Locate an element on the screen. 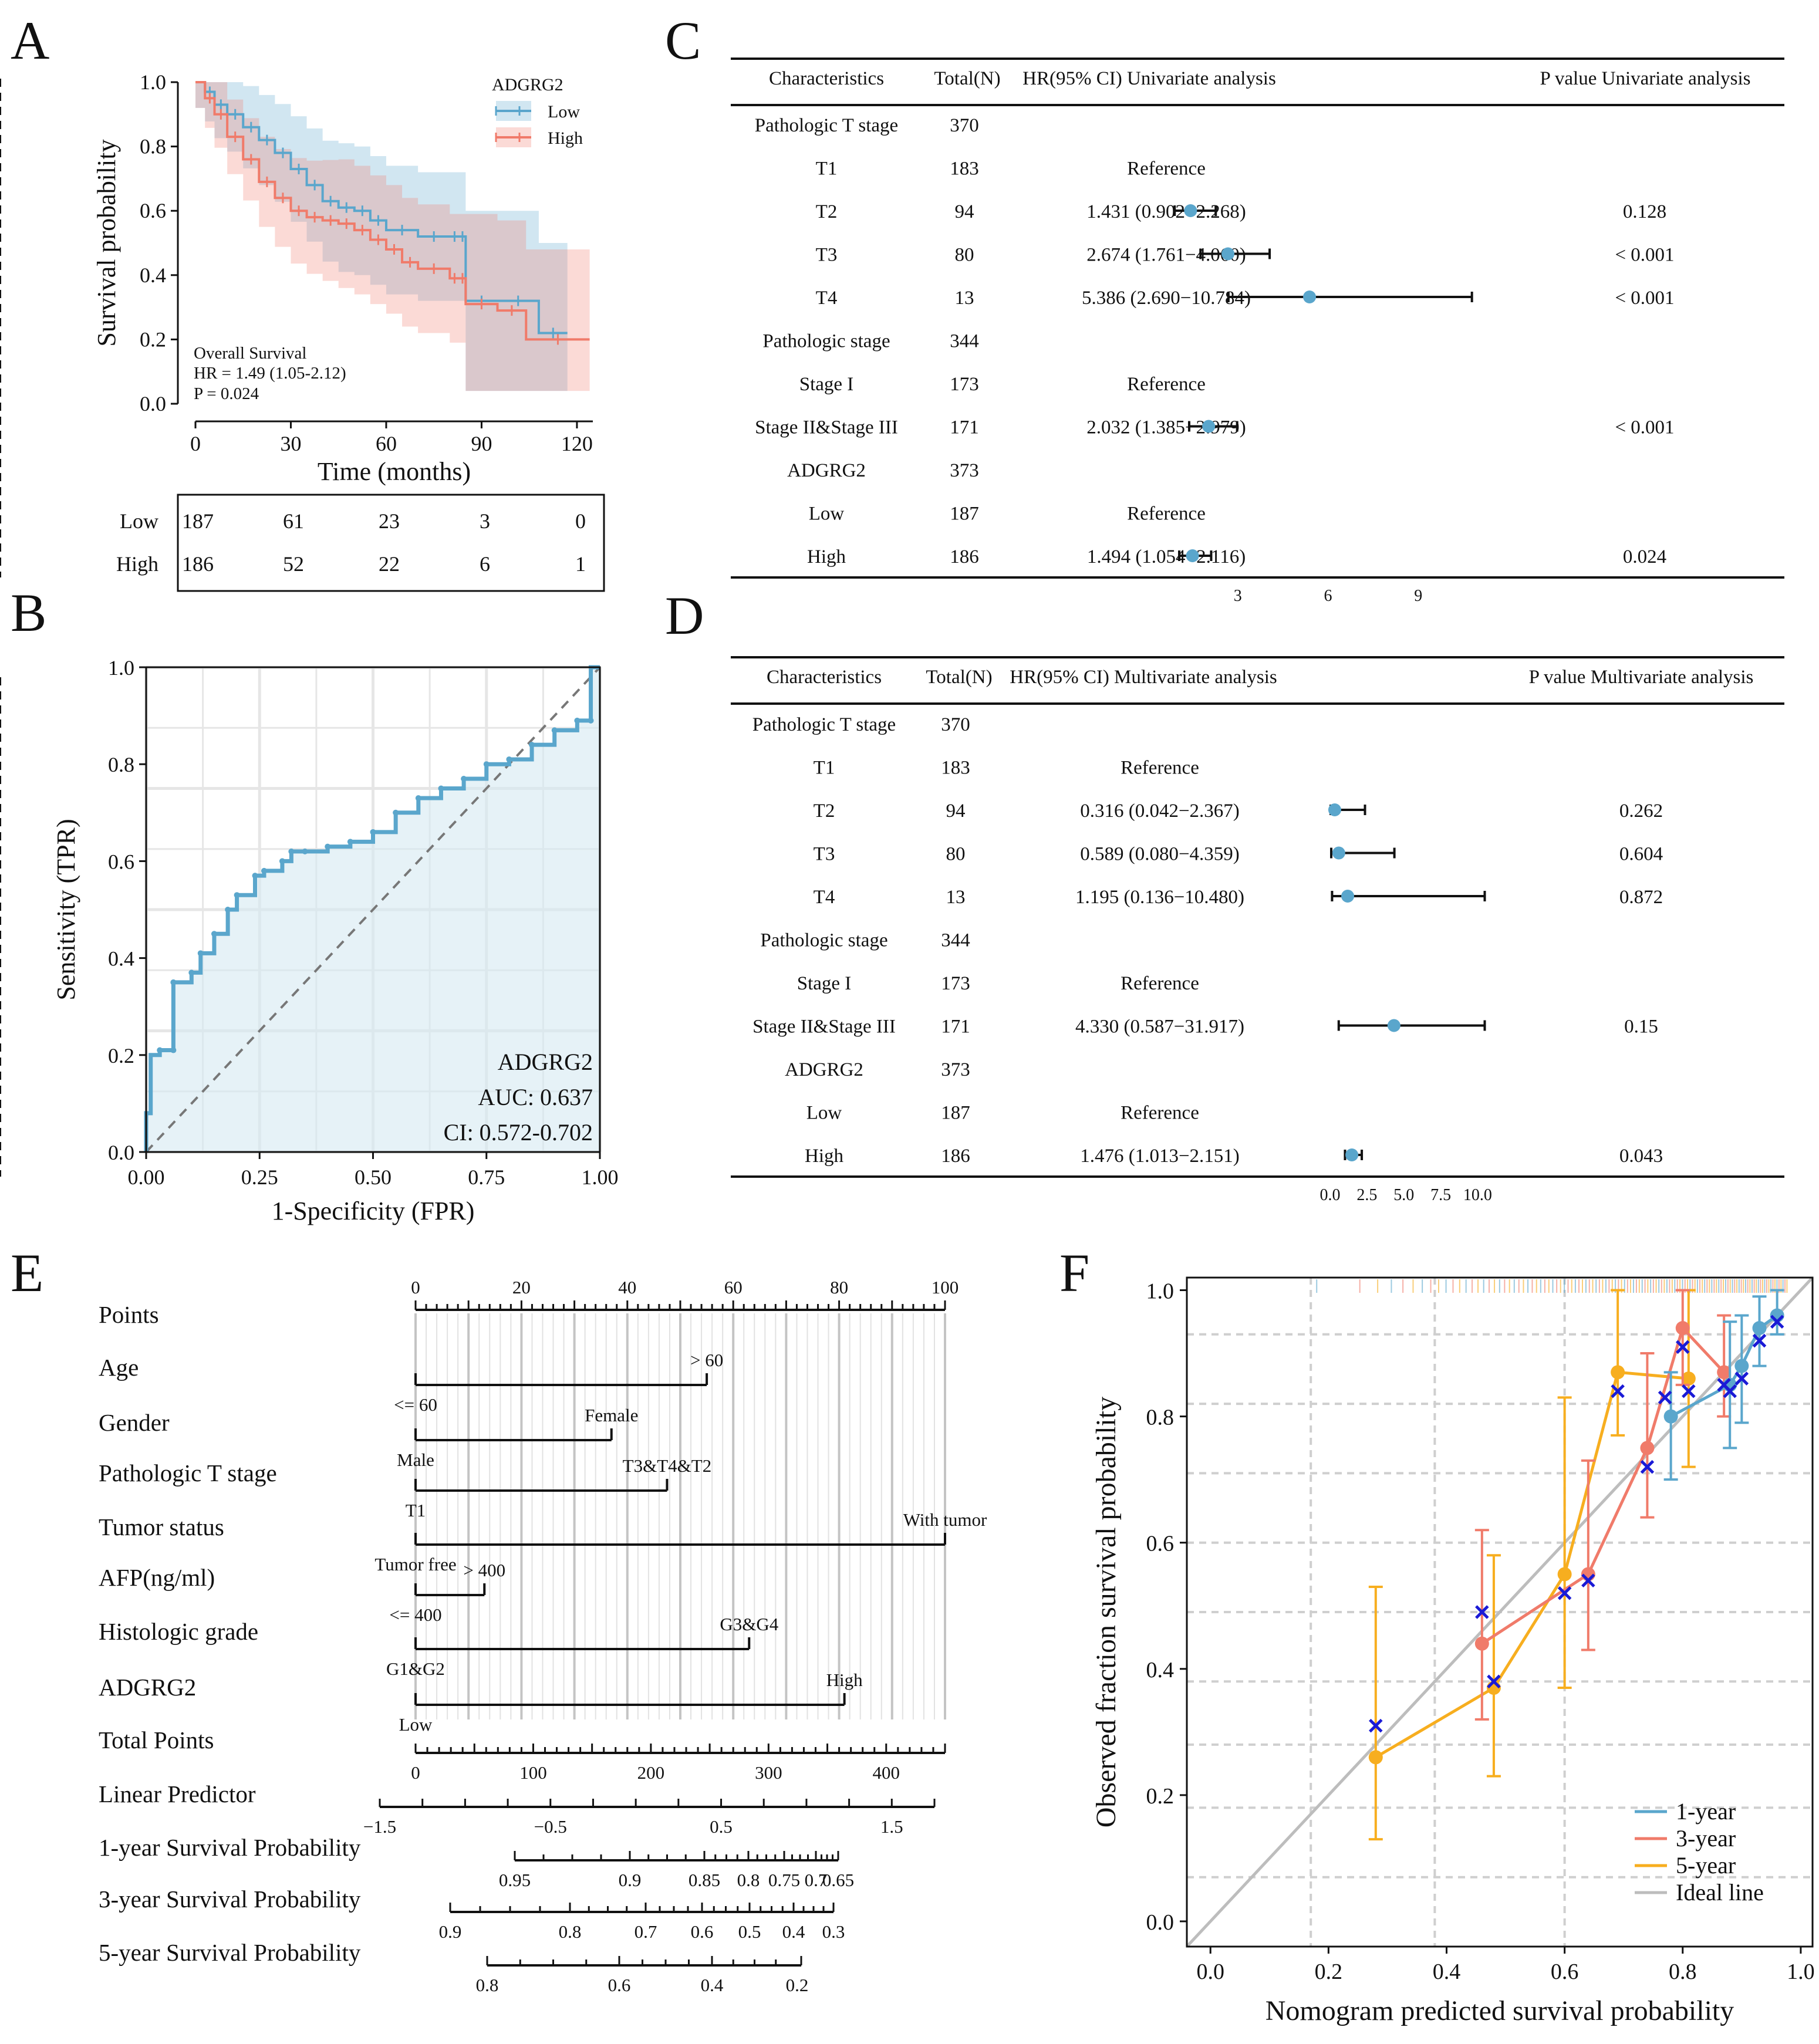 The width and height of the screenshot is (1819, 2044). forest-row-label: Stage I is located at coordinates (825, 983).